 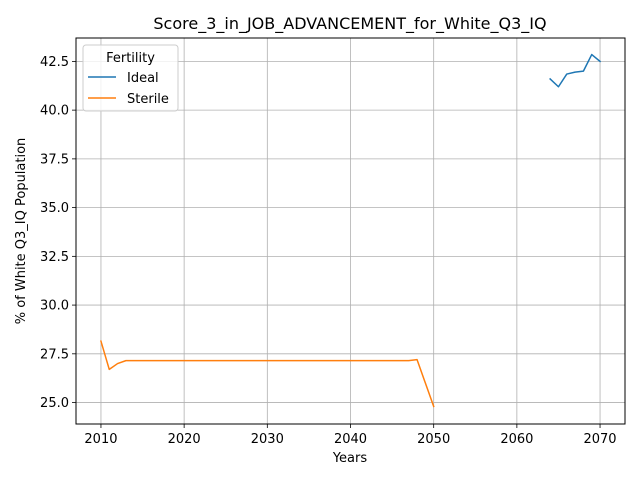 I want to click on y-tick-label: 32.5, so click(x=54, y=257).